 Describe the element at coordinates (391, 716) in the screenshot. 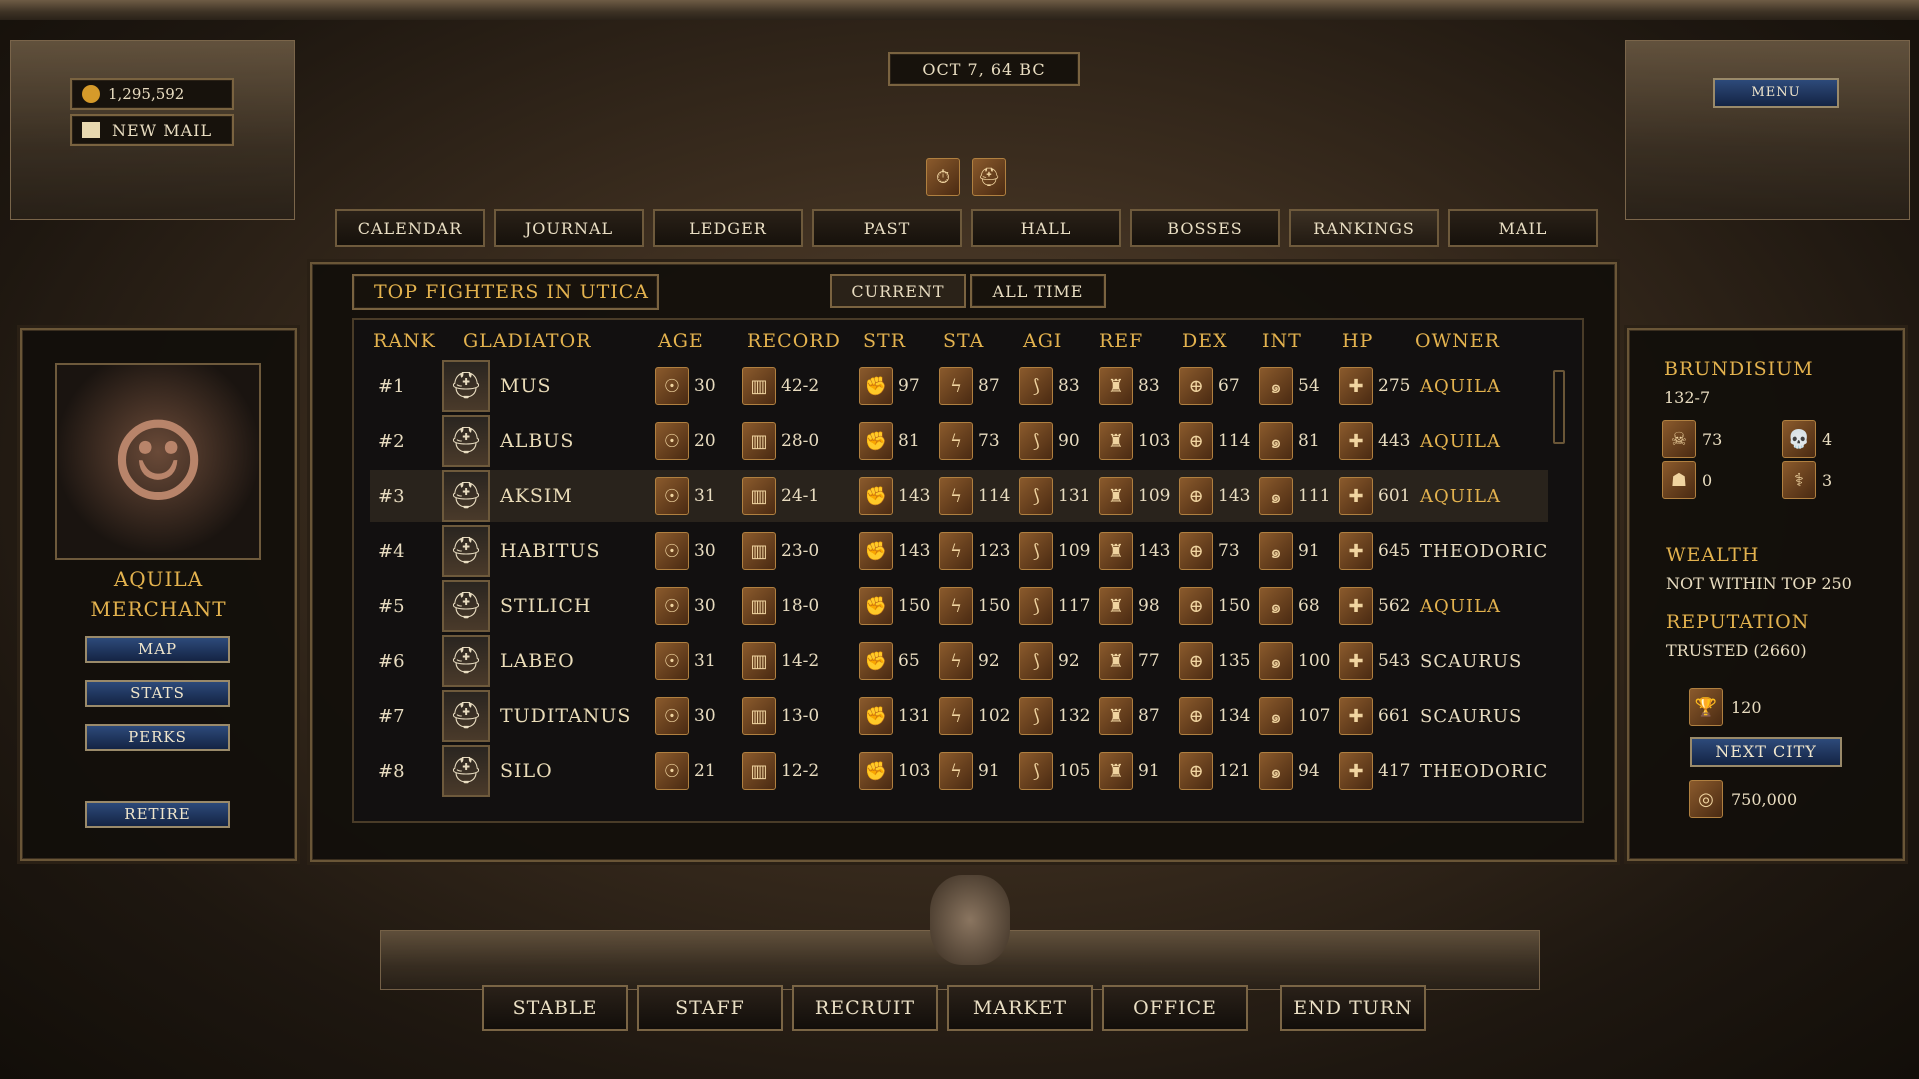

I see `rank: #7` at that location.